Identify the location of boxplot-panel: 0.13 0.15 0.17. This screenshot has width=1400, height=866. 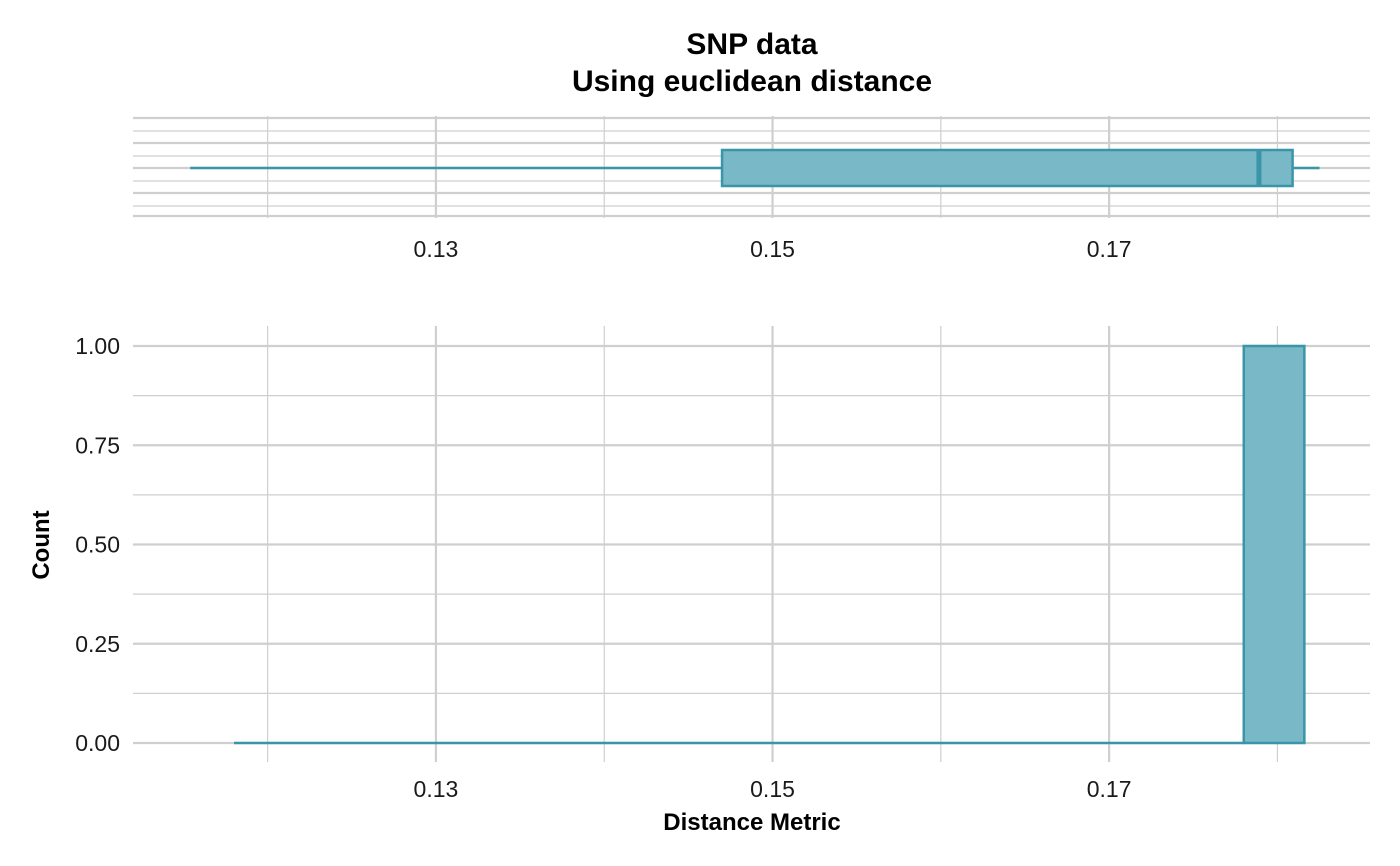
(751, 189).